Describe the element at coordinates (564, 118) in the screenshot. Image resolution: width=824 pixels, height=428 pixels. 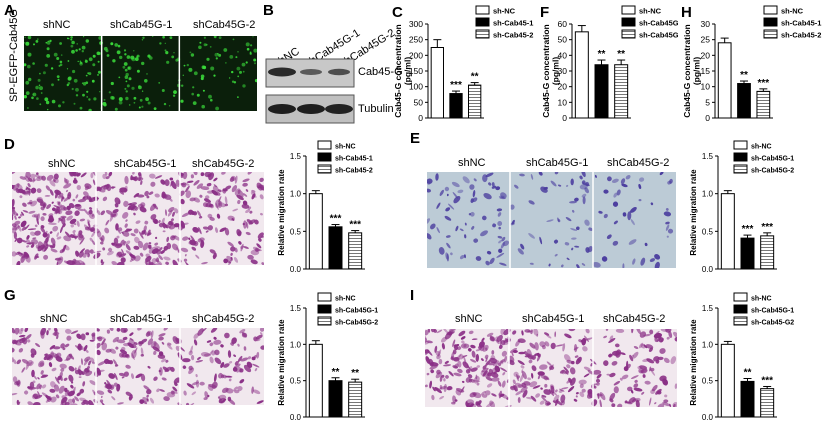
I see `y-tick-label: 0` at that location.